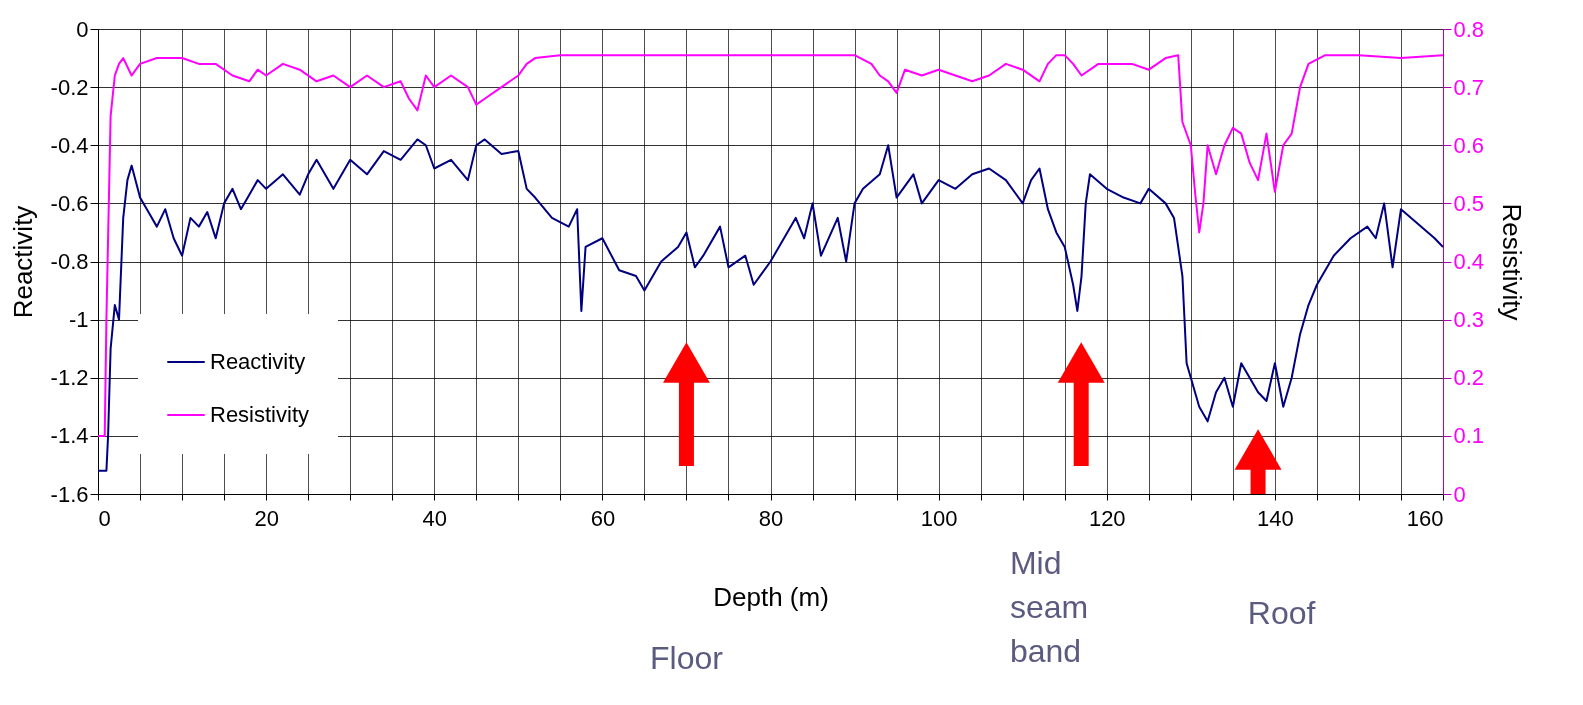 Image resolution: width=1583 pixels, height=705 pixels. Describe the element at coordinates (266, 518) in the screenshot. I see `x-tick-label: 20` at that location.